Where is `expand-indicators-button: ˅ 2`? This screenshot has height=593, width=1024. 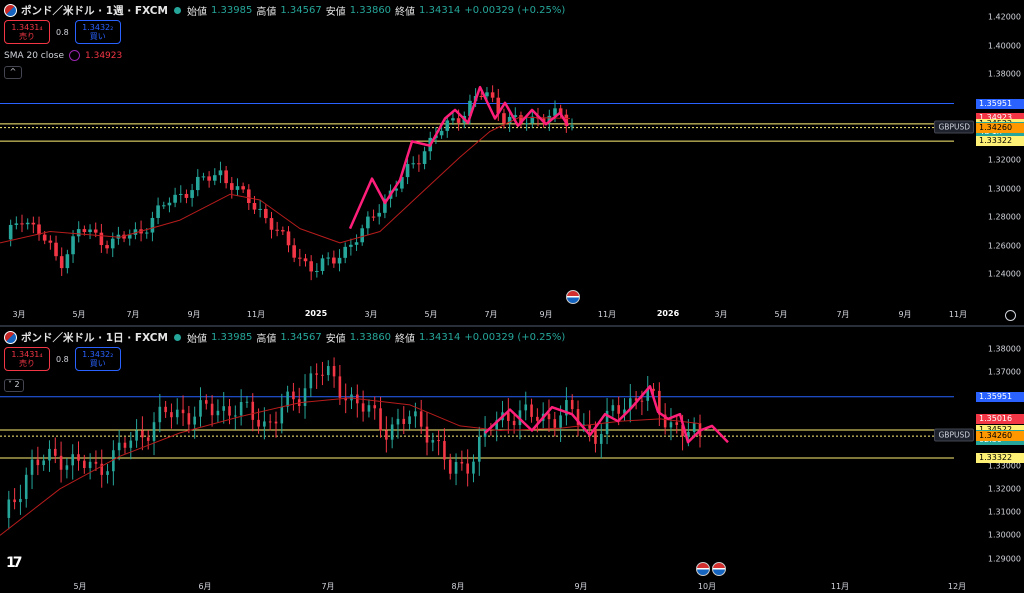 expand-indicators-button: ˅ 2 is located at coordinates (14, 385).